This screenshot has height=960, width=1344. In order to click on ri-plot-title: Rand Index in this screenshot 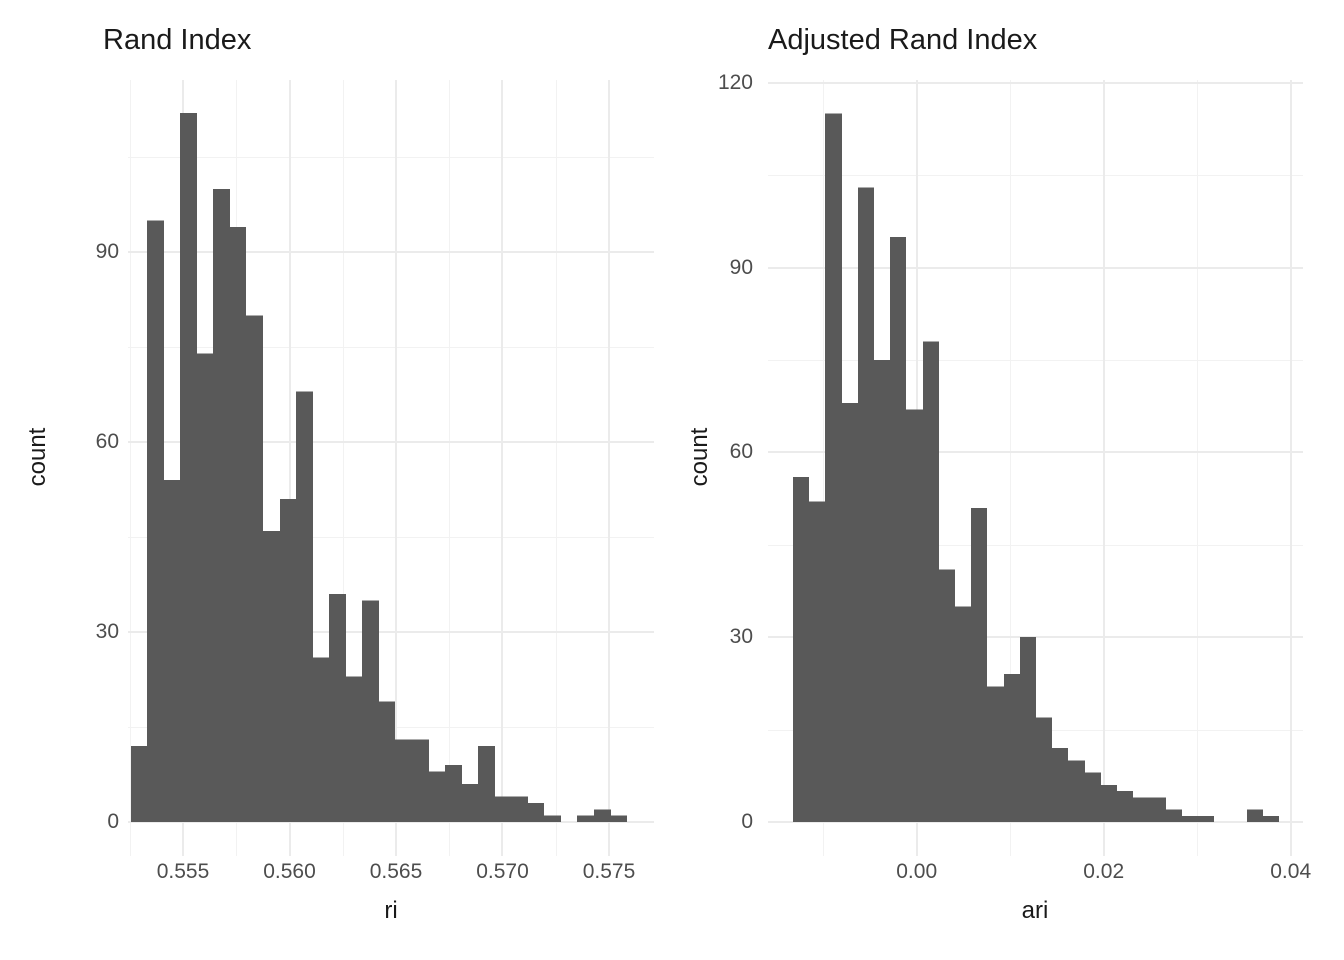, I will do `click(177, 40)`.